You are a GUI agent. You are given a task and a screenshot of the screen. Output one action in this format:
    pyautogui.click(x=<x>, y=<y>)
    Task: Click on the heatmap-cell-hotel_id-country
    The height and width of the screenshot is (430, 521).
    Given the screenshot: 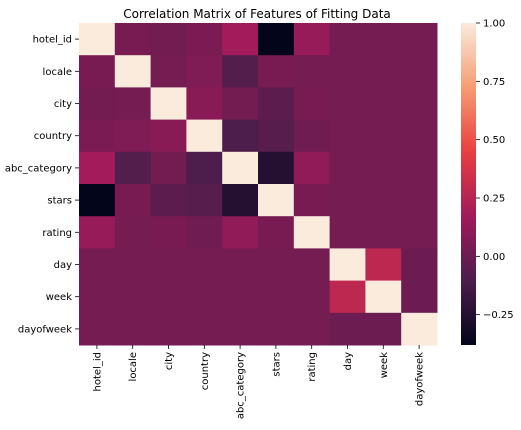 What is the action you would take?
    pyautogui.click(x=204, y=39)
    